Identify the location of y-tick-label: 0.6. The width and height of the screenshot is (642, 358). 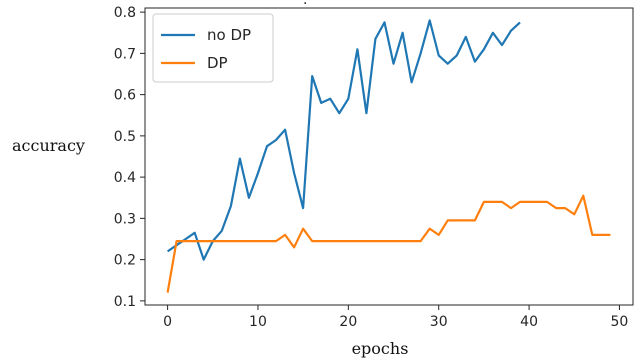
(125, 96).